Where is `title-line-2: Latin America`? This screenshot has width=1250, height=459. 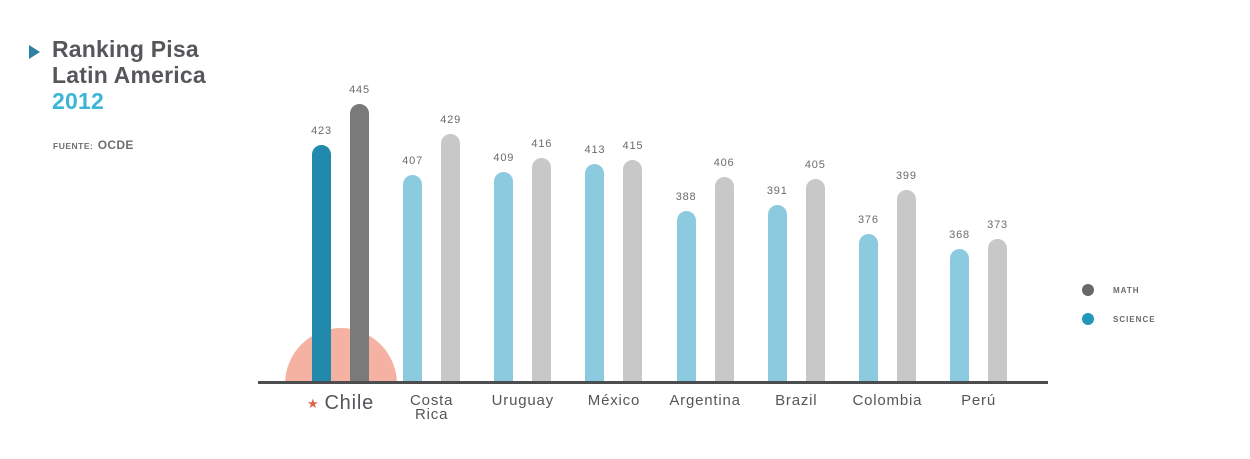 title-line-2: Latin America is located at coordinates (129, 75).